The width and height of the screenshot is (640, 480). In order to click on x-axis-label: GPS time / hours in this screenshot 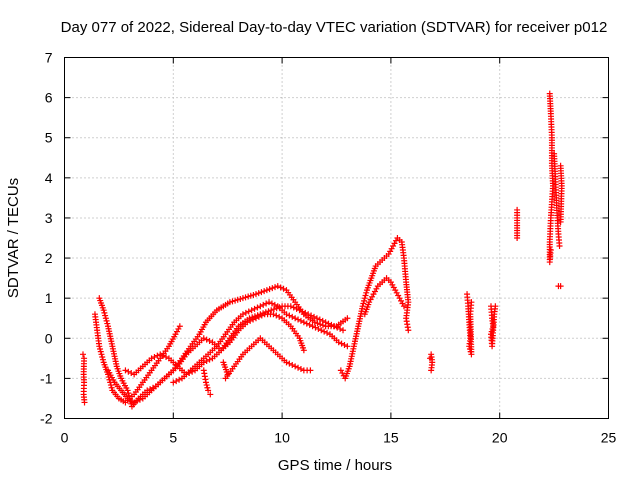, I will do `click(335, 465)`.